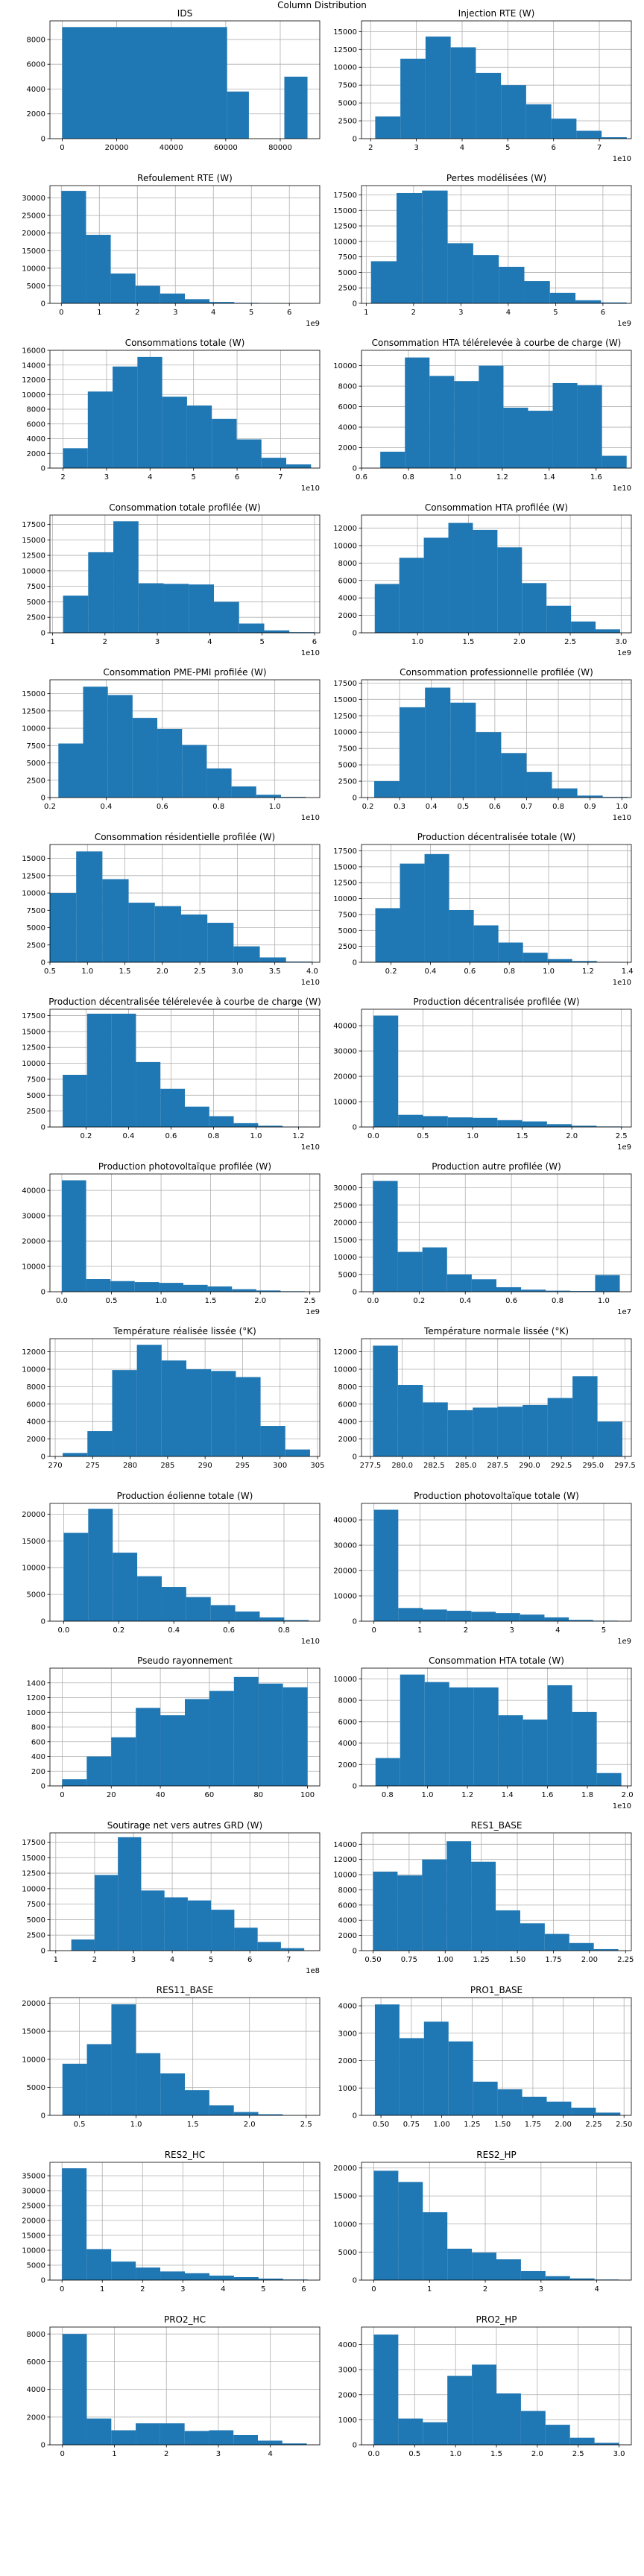 This screenshot has height=2576, width=644. Describe the element at coordinates (185, 1990) in the screenshot. I see `subplot-title: RES11_BASE` at that location.